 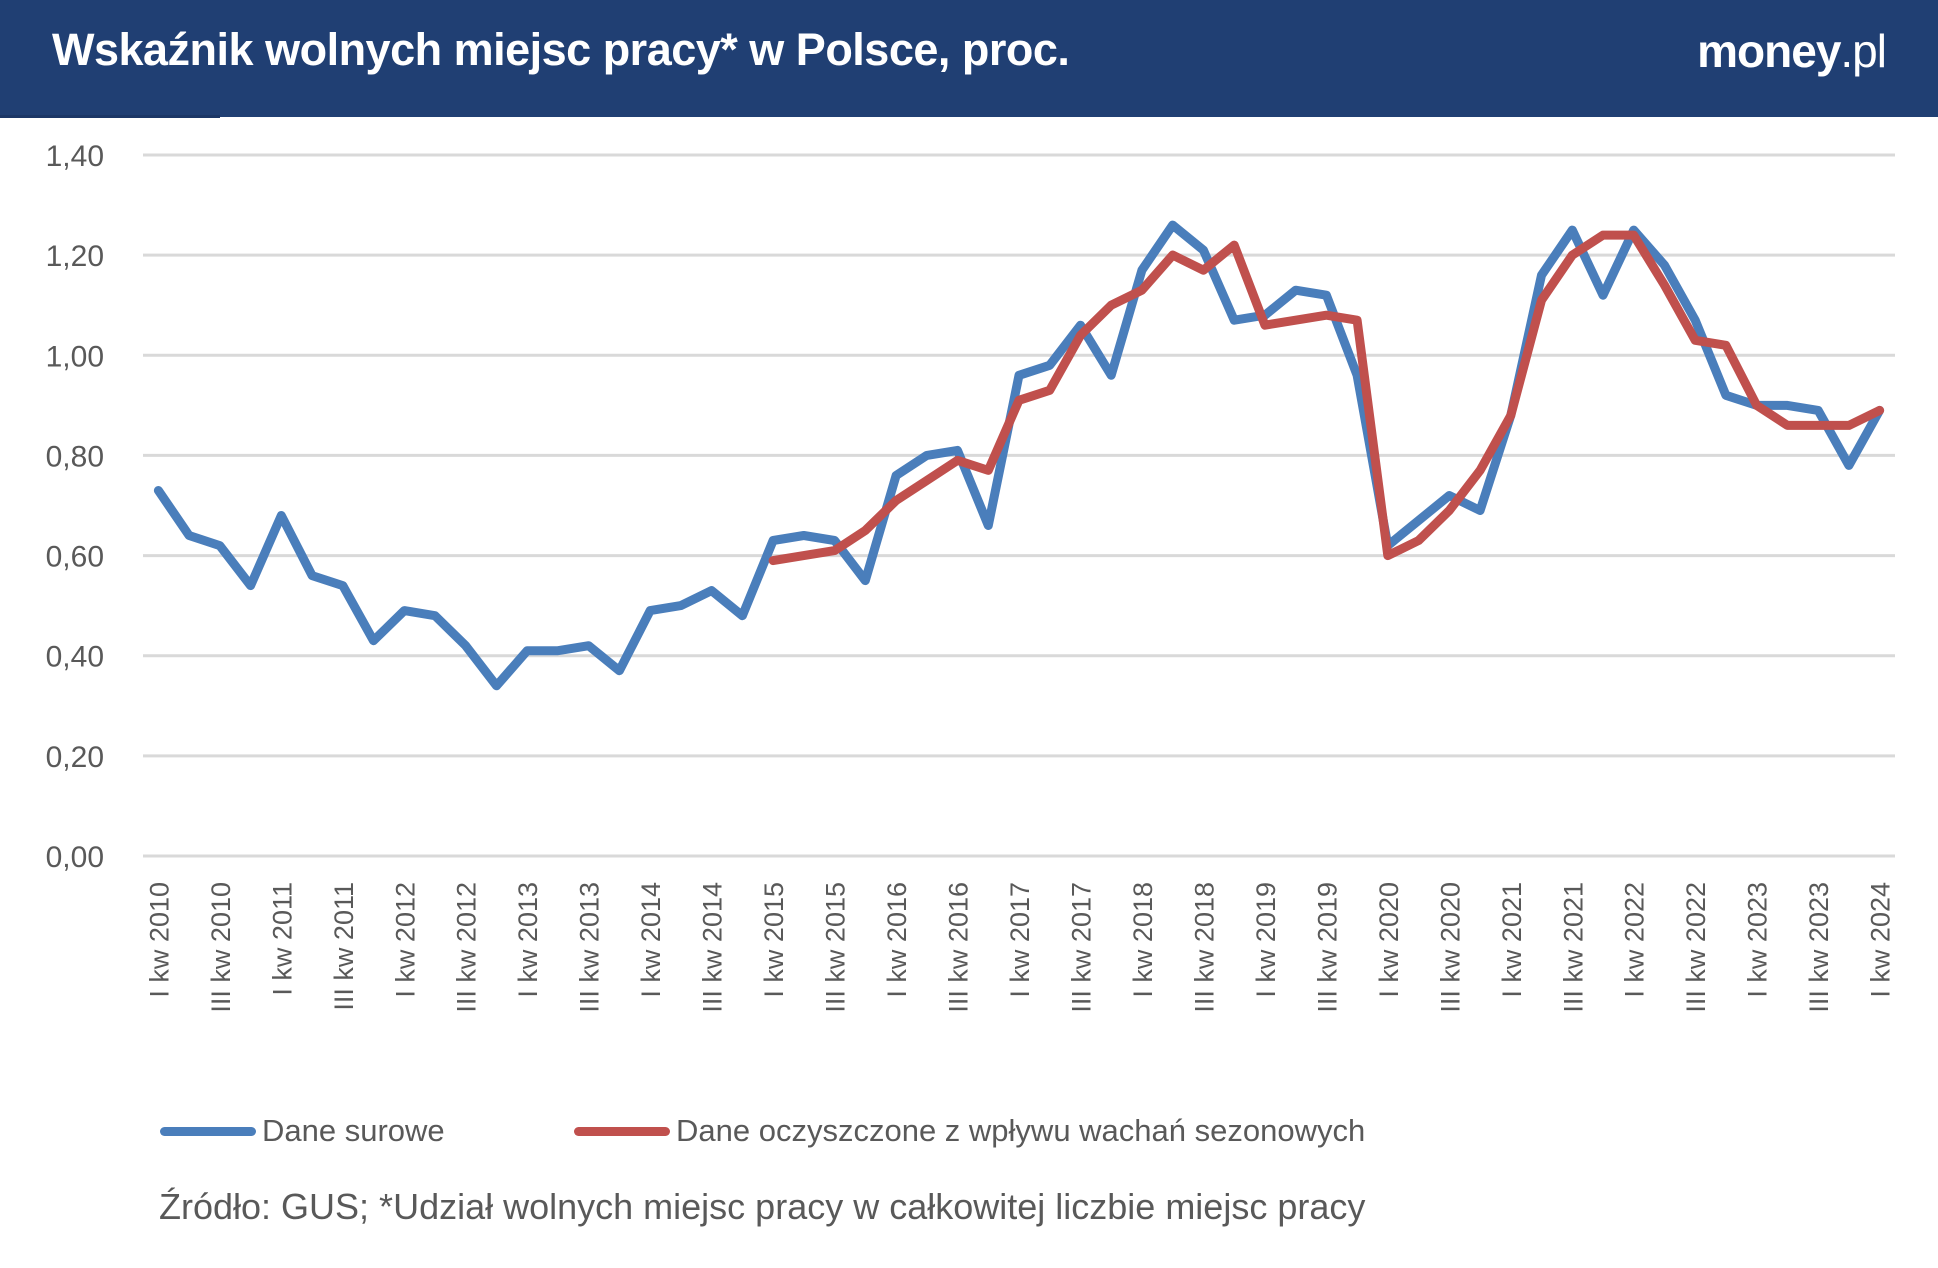 I want to click on x-tick-label: III kw 2023, so click(x=1819, y=947).